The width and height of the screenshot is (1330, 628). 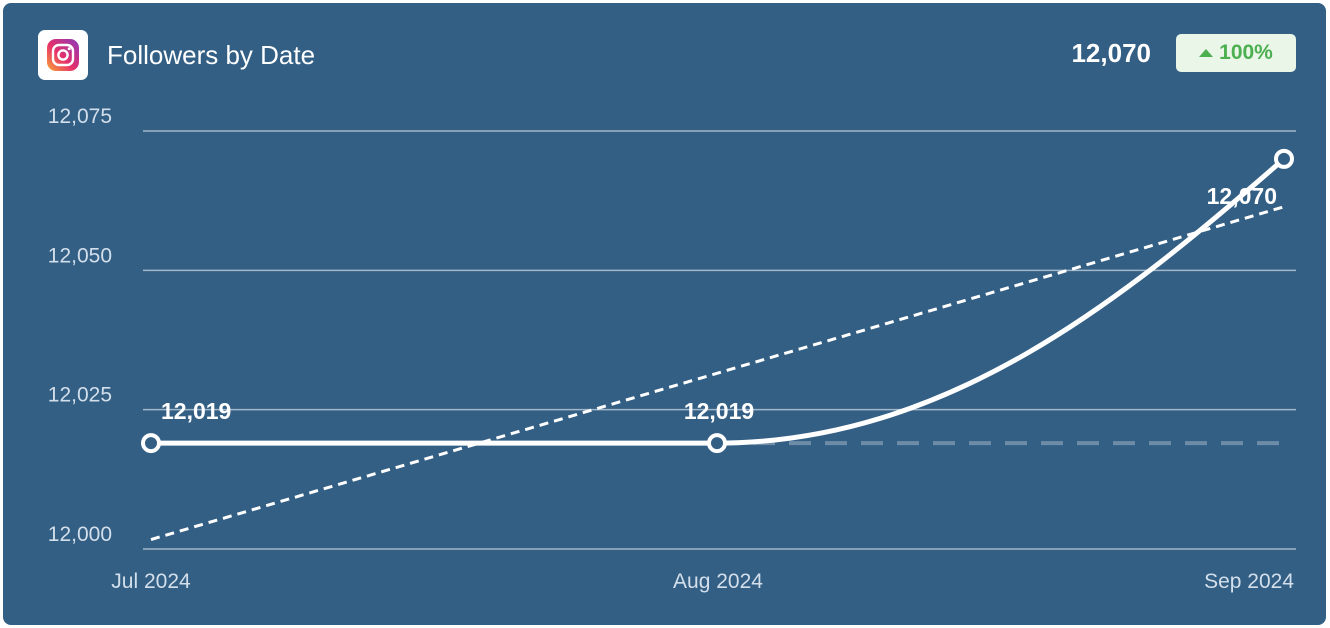 I want to click on y-tick-label: 12,000, so click(x=80, y=534).